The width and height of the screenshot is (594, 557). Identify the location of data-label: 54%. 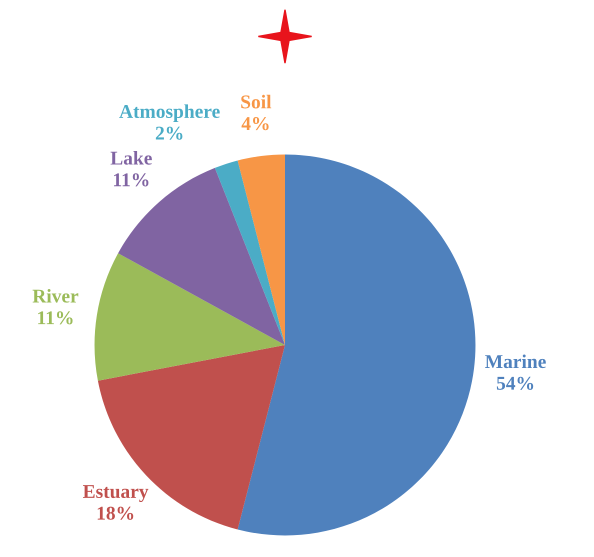
(515, 383).